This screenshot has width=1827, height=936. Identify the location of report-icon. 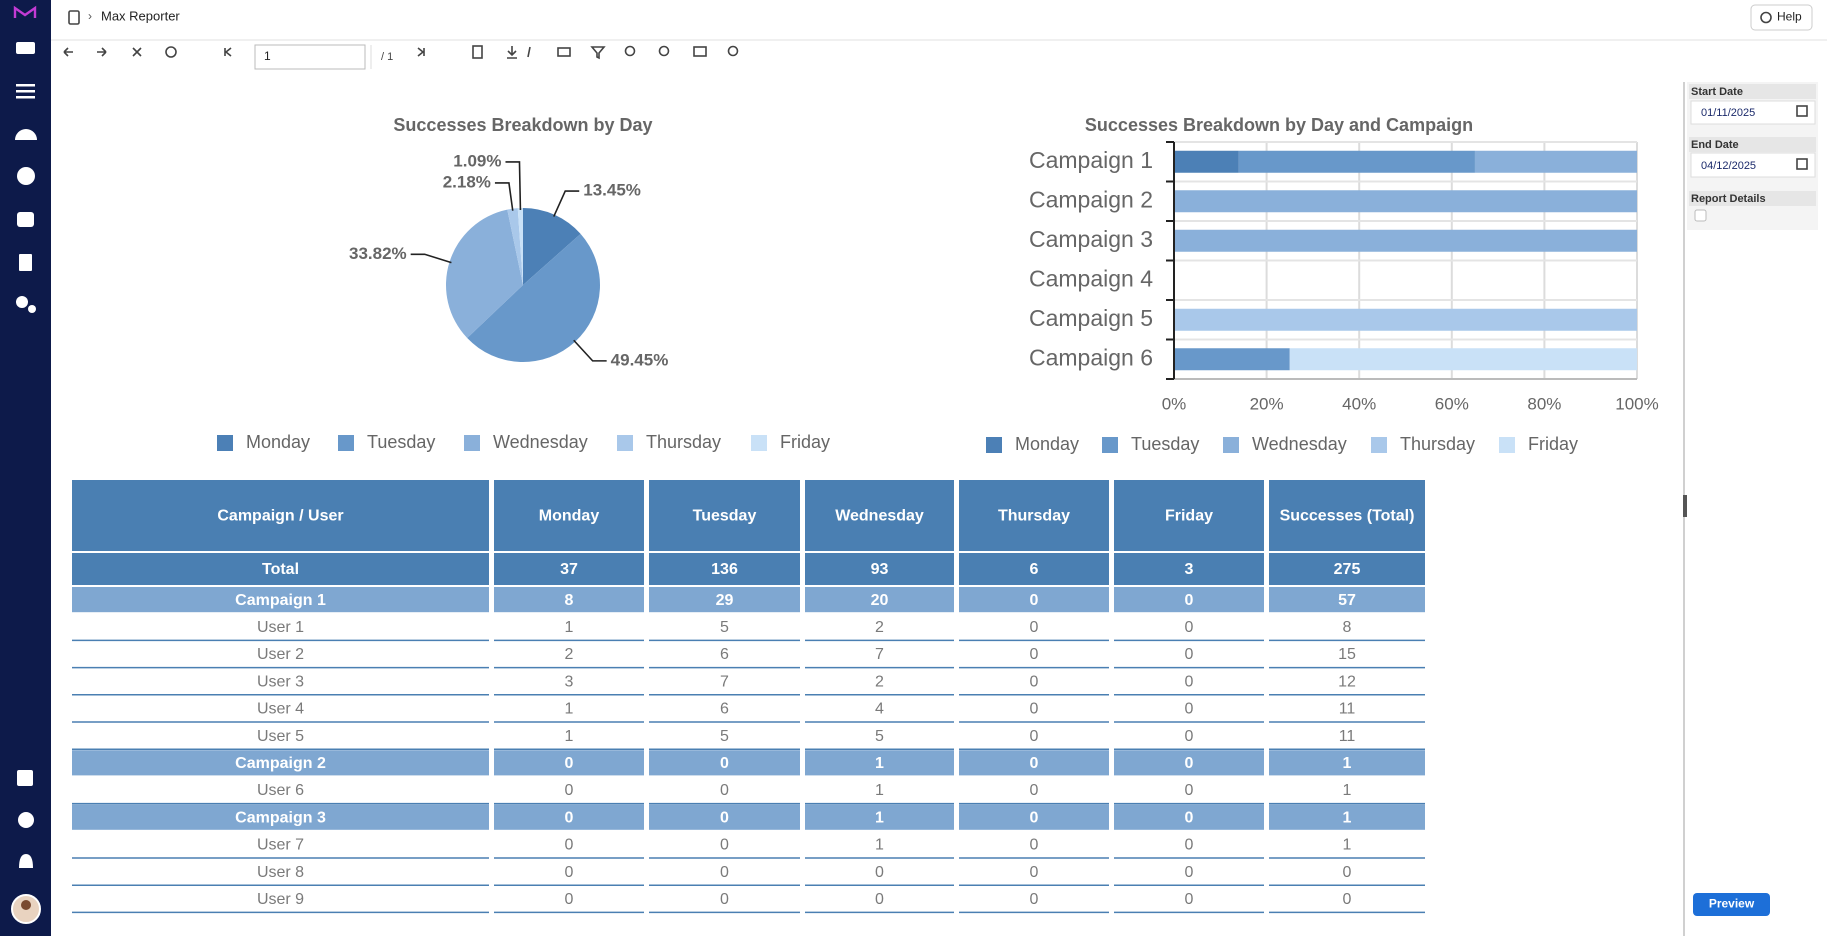
(74, 17).